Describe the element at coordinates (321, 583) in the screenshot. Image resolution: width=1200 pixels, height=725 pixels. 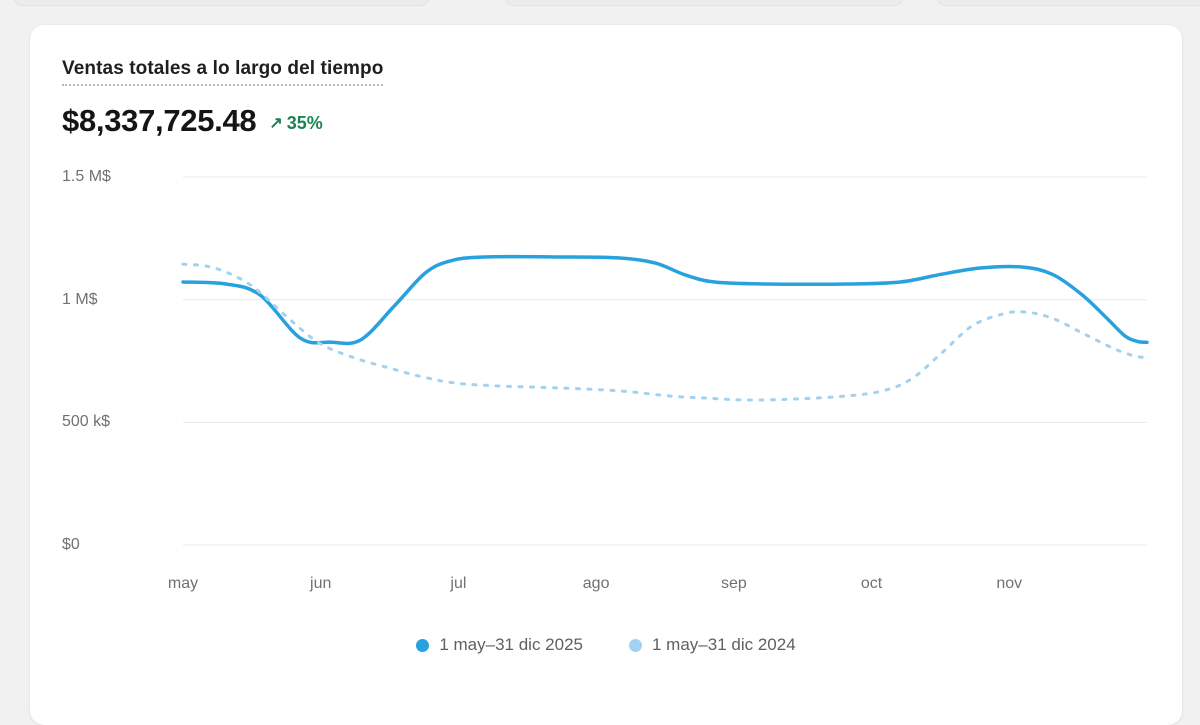
I see `x-axis-tick-label: jun` at that location.